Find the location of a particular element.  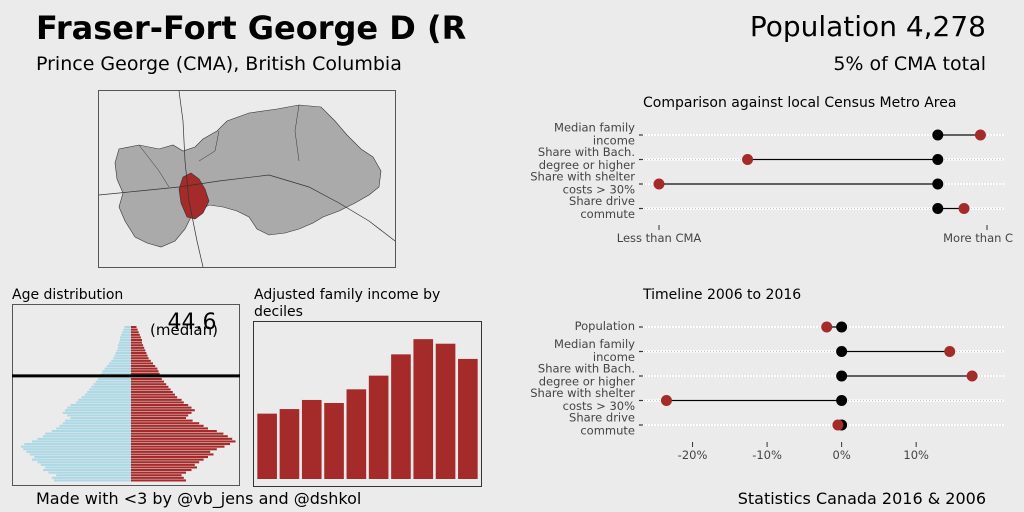

category-label: Share with shelter costs > 30% is located at coordinates (582, 183).